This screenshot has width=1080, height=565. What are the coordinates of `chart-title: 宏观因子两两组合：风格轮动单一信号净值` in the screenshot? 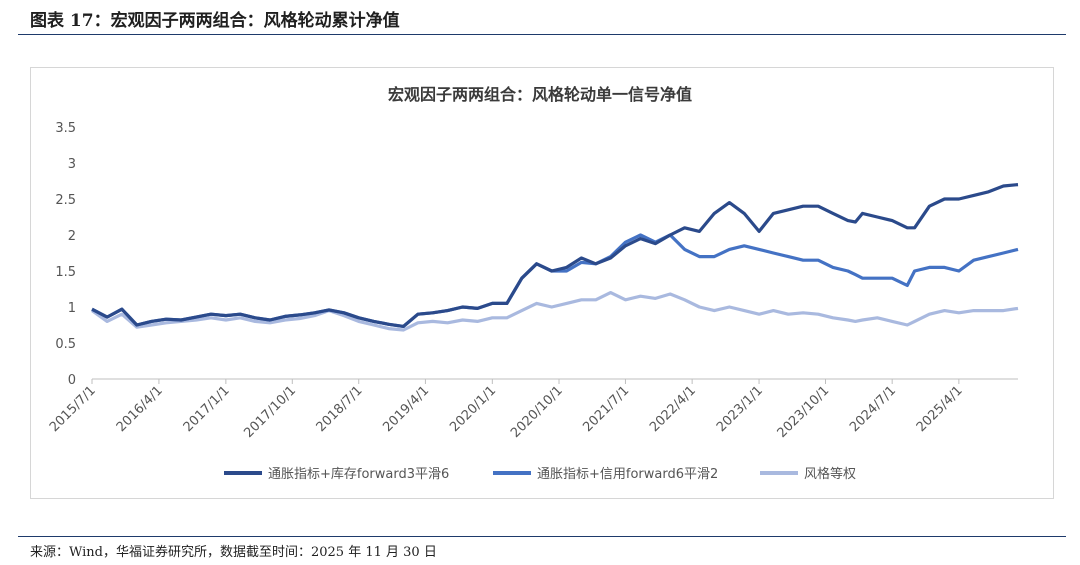 It's located at (539, 94).